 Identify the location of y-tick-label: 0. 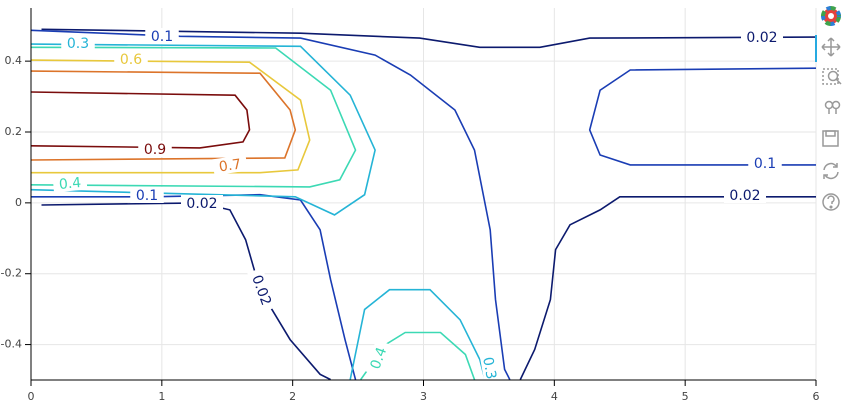
(18, 202).